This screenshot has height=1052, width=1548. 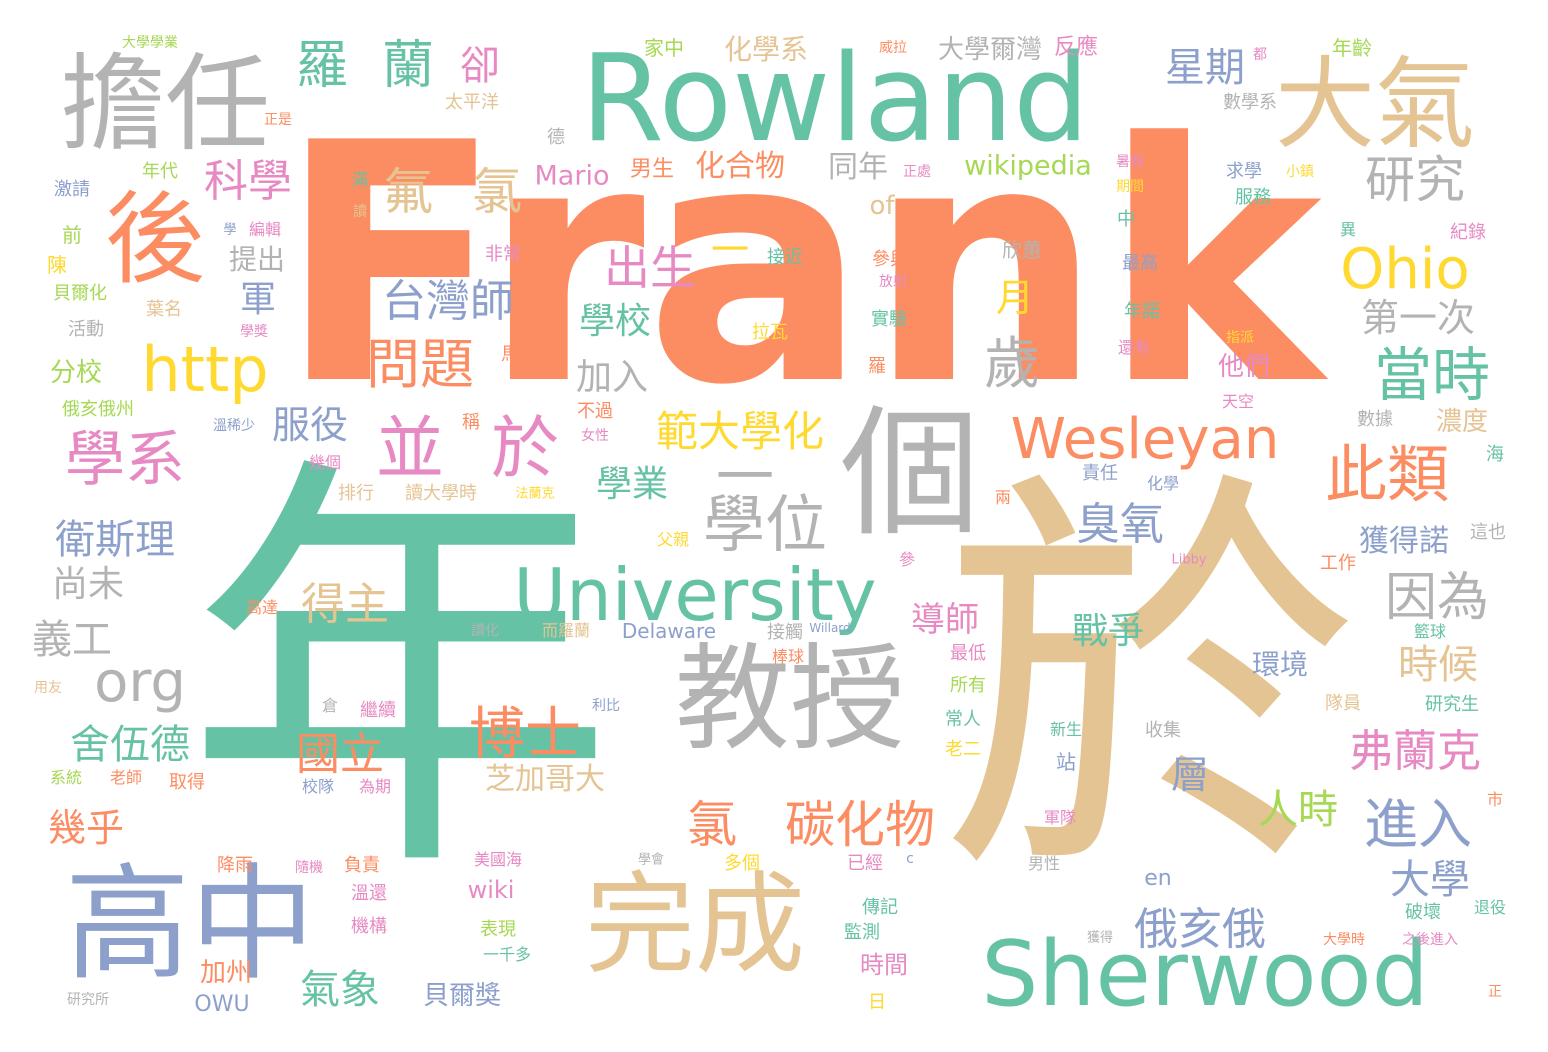 I want to click on cloud-word: 天空, so click(x=1238, y=401).